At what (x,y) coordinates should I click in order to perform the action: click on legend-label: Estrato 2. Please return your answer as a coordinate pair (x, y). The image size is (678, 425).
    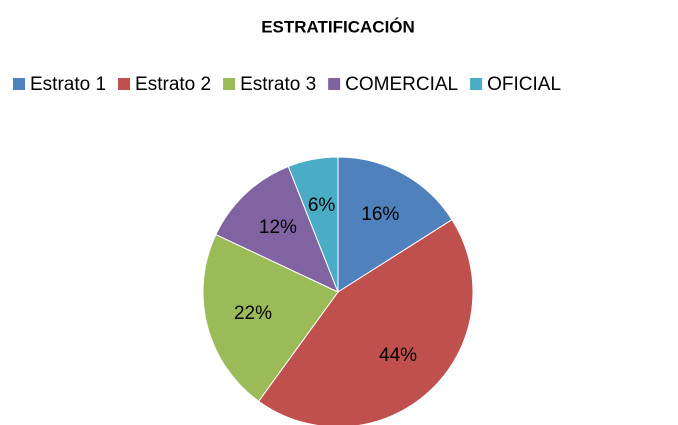
    Looking at the image, I should click on (173, 84).